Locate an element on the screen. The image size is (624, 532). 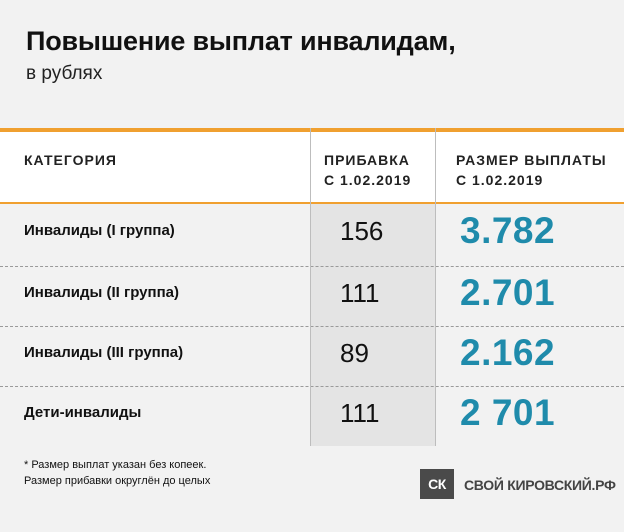
row-category: Инвалиды (II группа) is located at coordinates (101, 292).